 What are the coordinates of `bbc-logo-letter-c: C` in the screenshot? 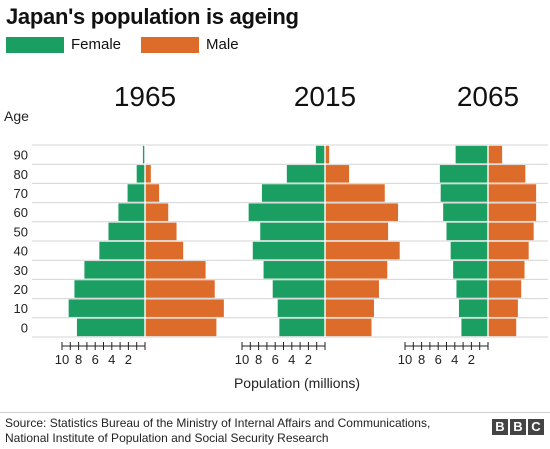 It's located at (536, 427).